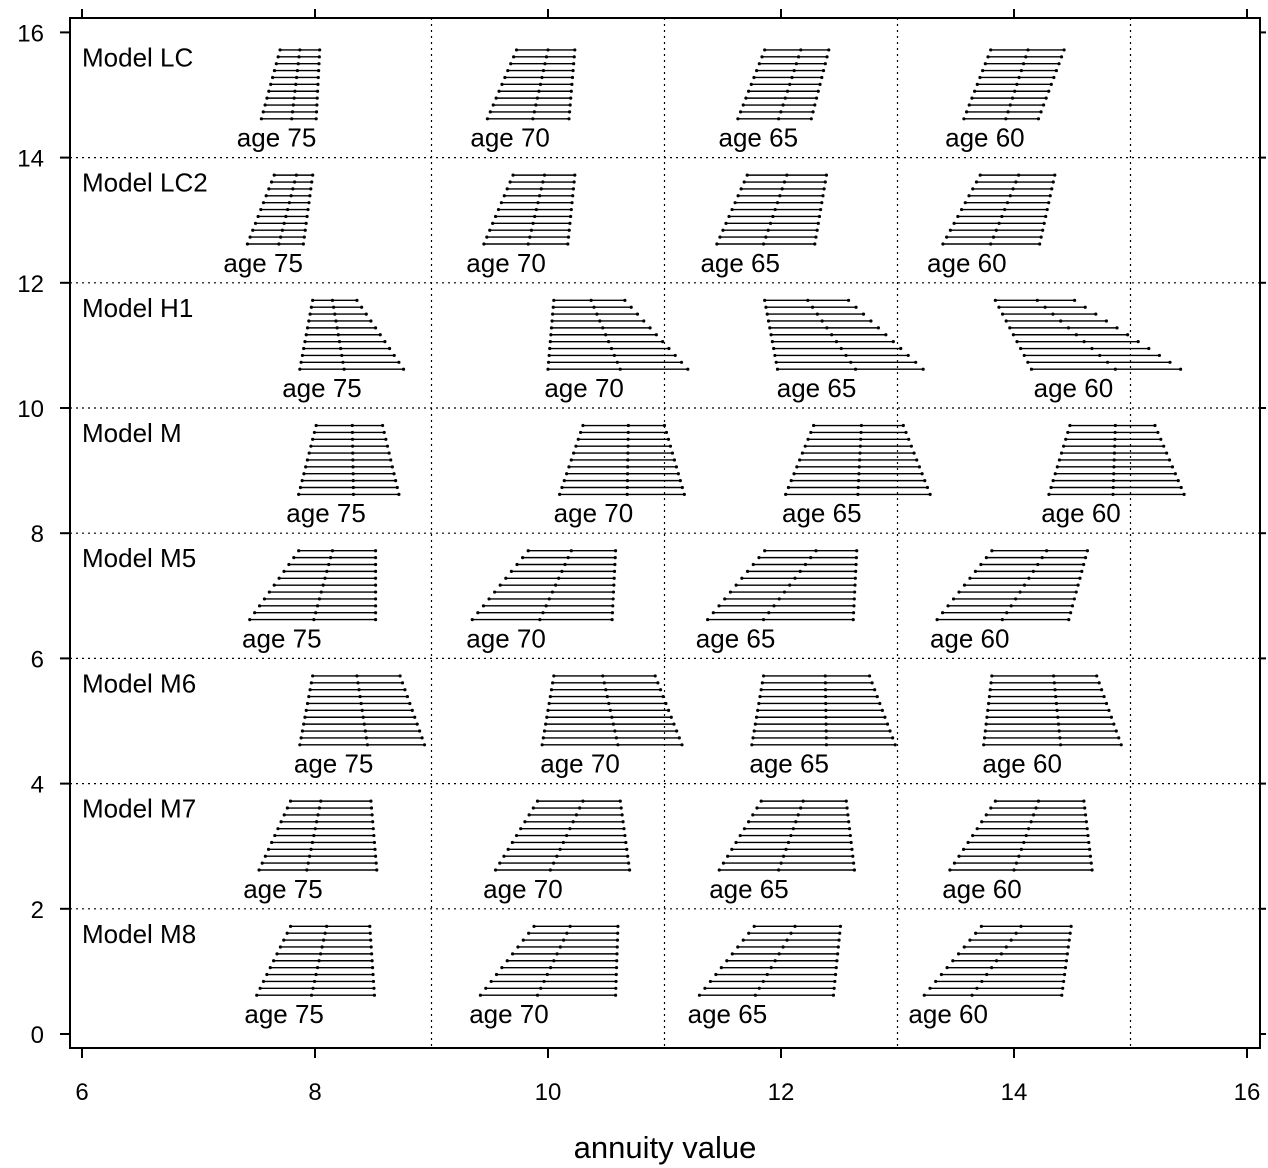 Image resolution: width=1268 pixels, height=1168 pixels. Describe the element at coordinates (1081, 513) in the screenshot. I see `age-label: age 60` at that location.